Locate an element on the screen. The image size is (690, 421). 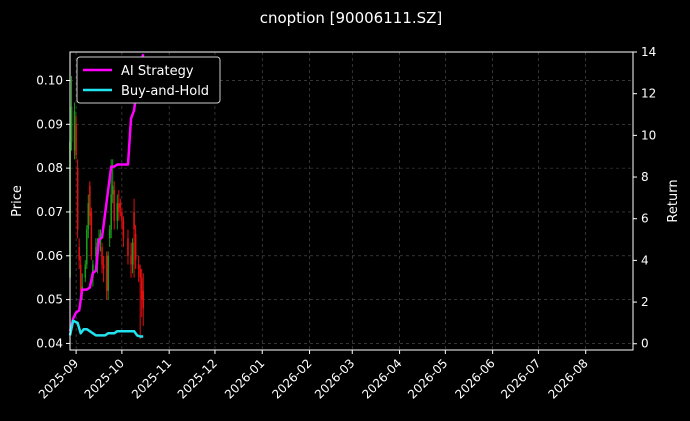
series-layer is located at coordinates (106, 195).